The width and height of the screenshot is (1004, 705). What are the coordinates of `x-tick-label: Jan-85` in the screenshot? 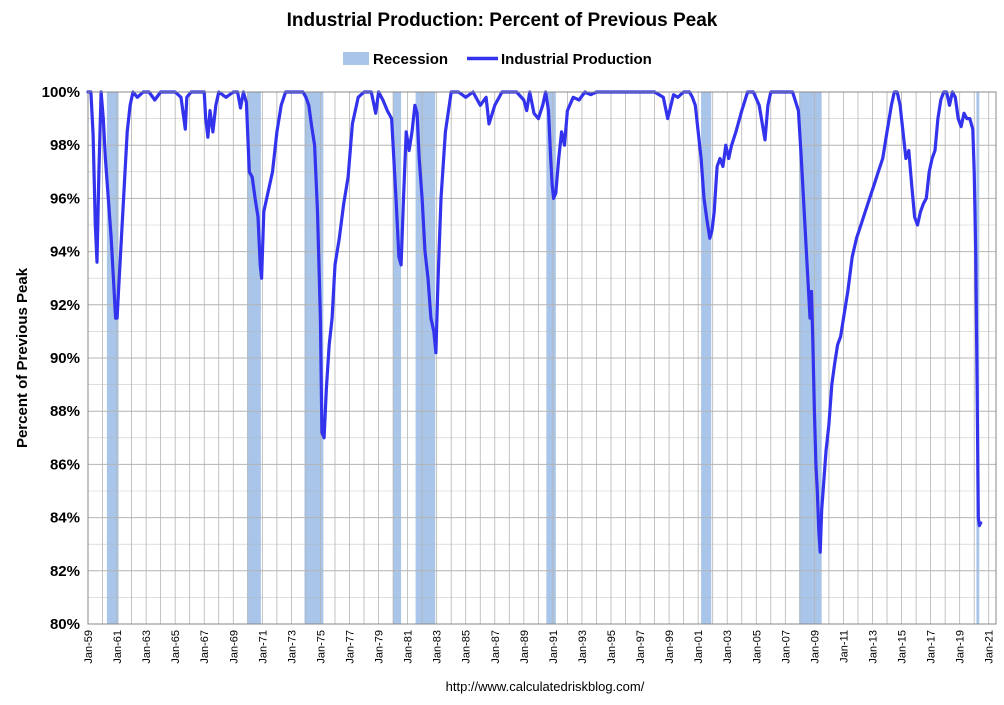 It's located at (467, 647).